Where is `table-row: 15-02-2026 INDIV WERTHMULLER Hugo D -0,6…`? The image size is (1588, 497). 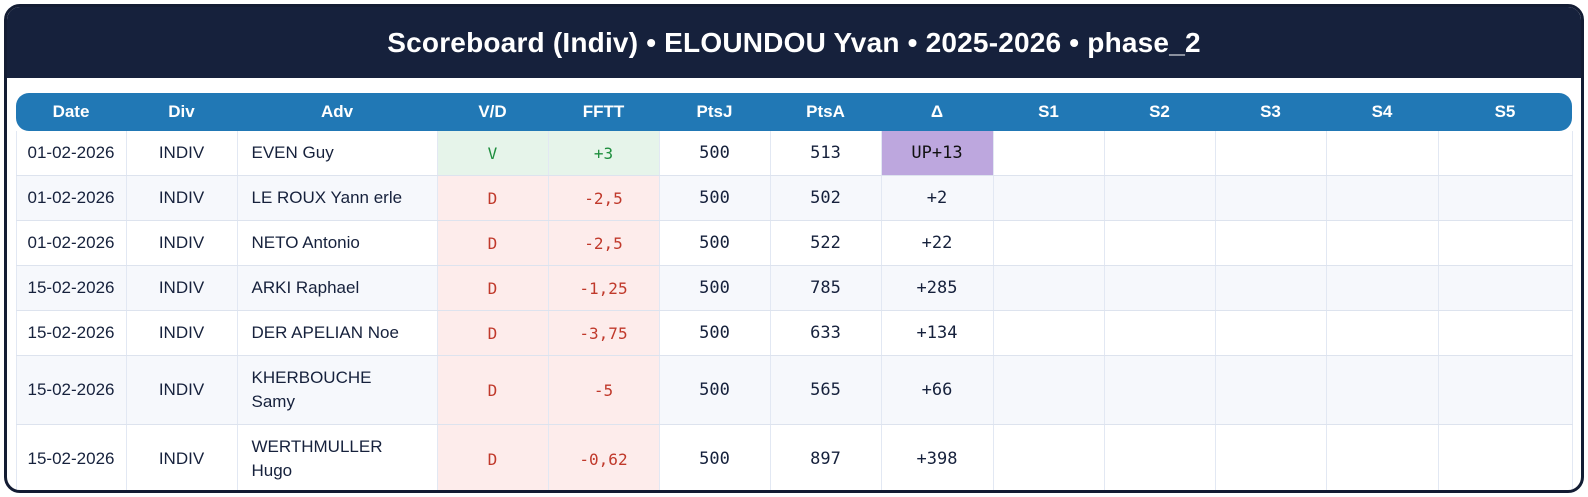
table-row: 15-02-2026 INDIV WERTHMULLER Hugo D -0,6… is located at coordinates (794, 457).